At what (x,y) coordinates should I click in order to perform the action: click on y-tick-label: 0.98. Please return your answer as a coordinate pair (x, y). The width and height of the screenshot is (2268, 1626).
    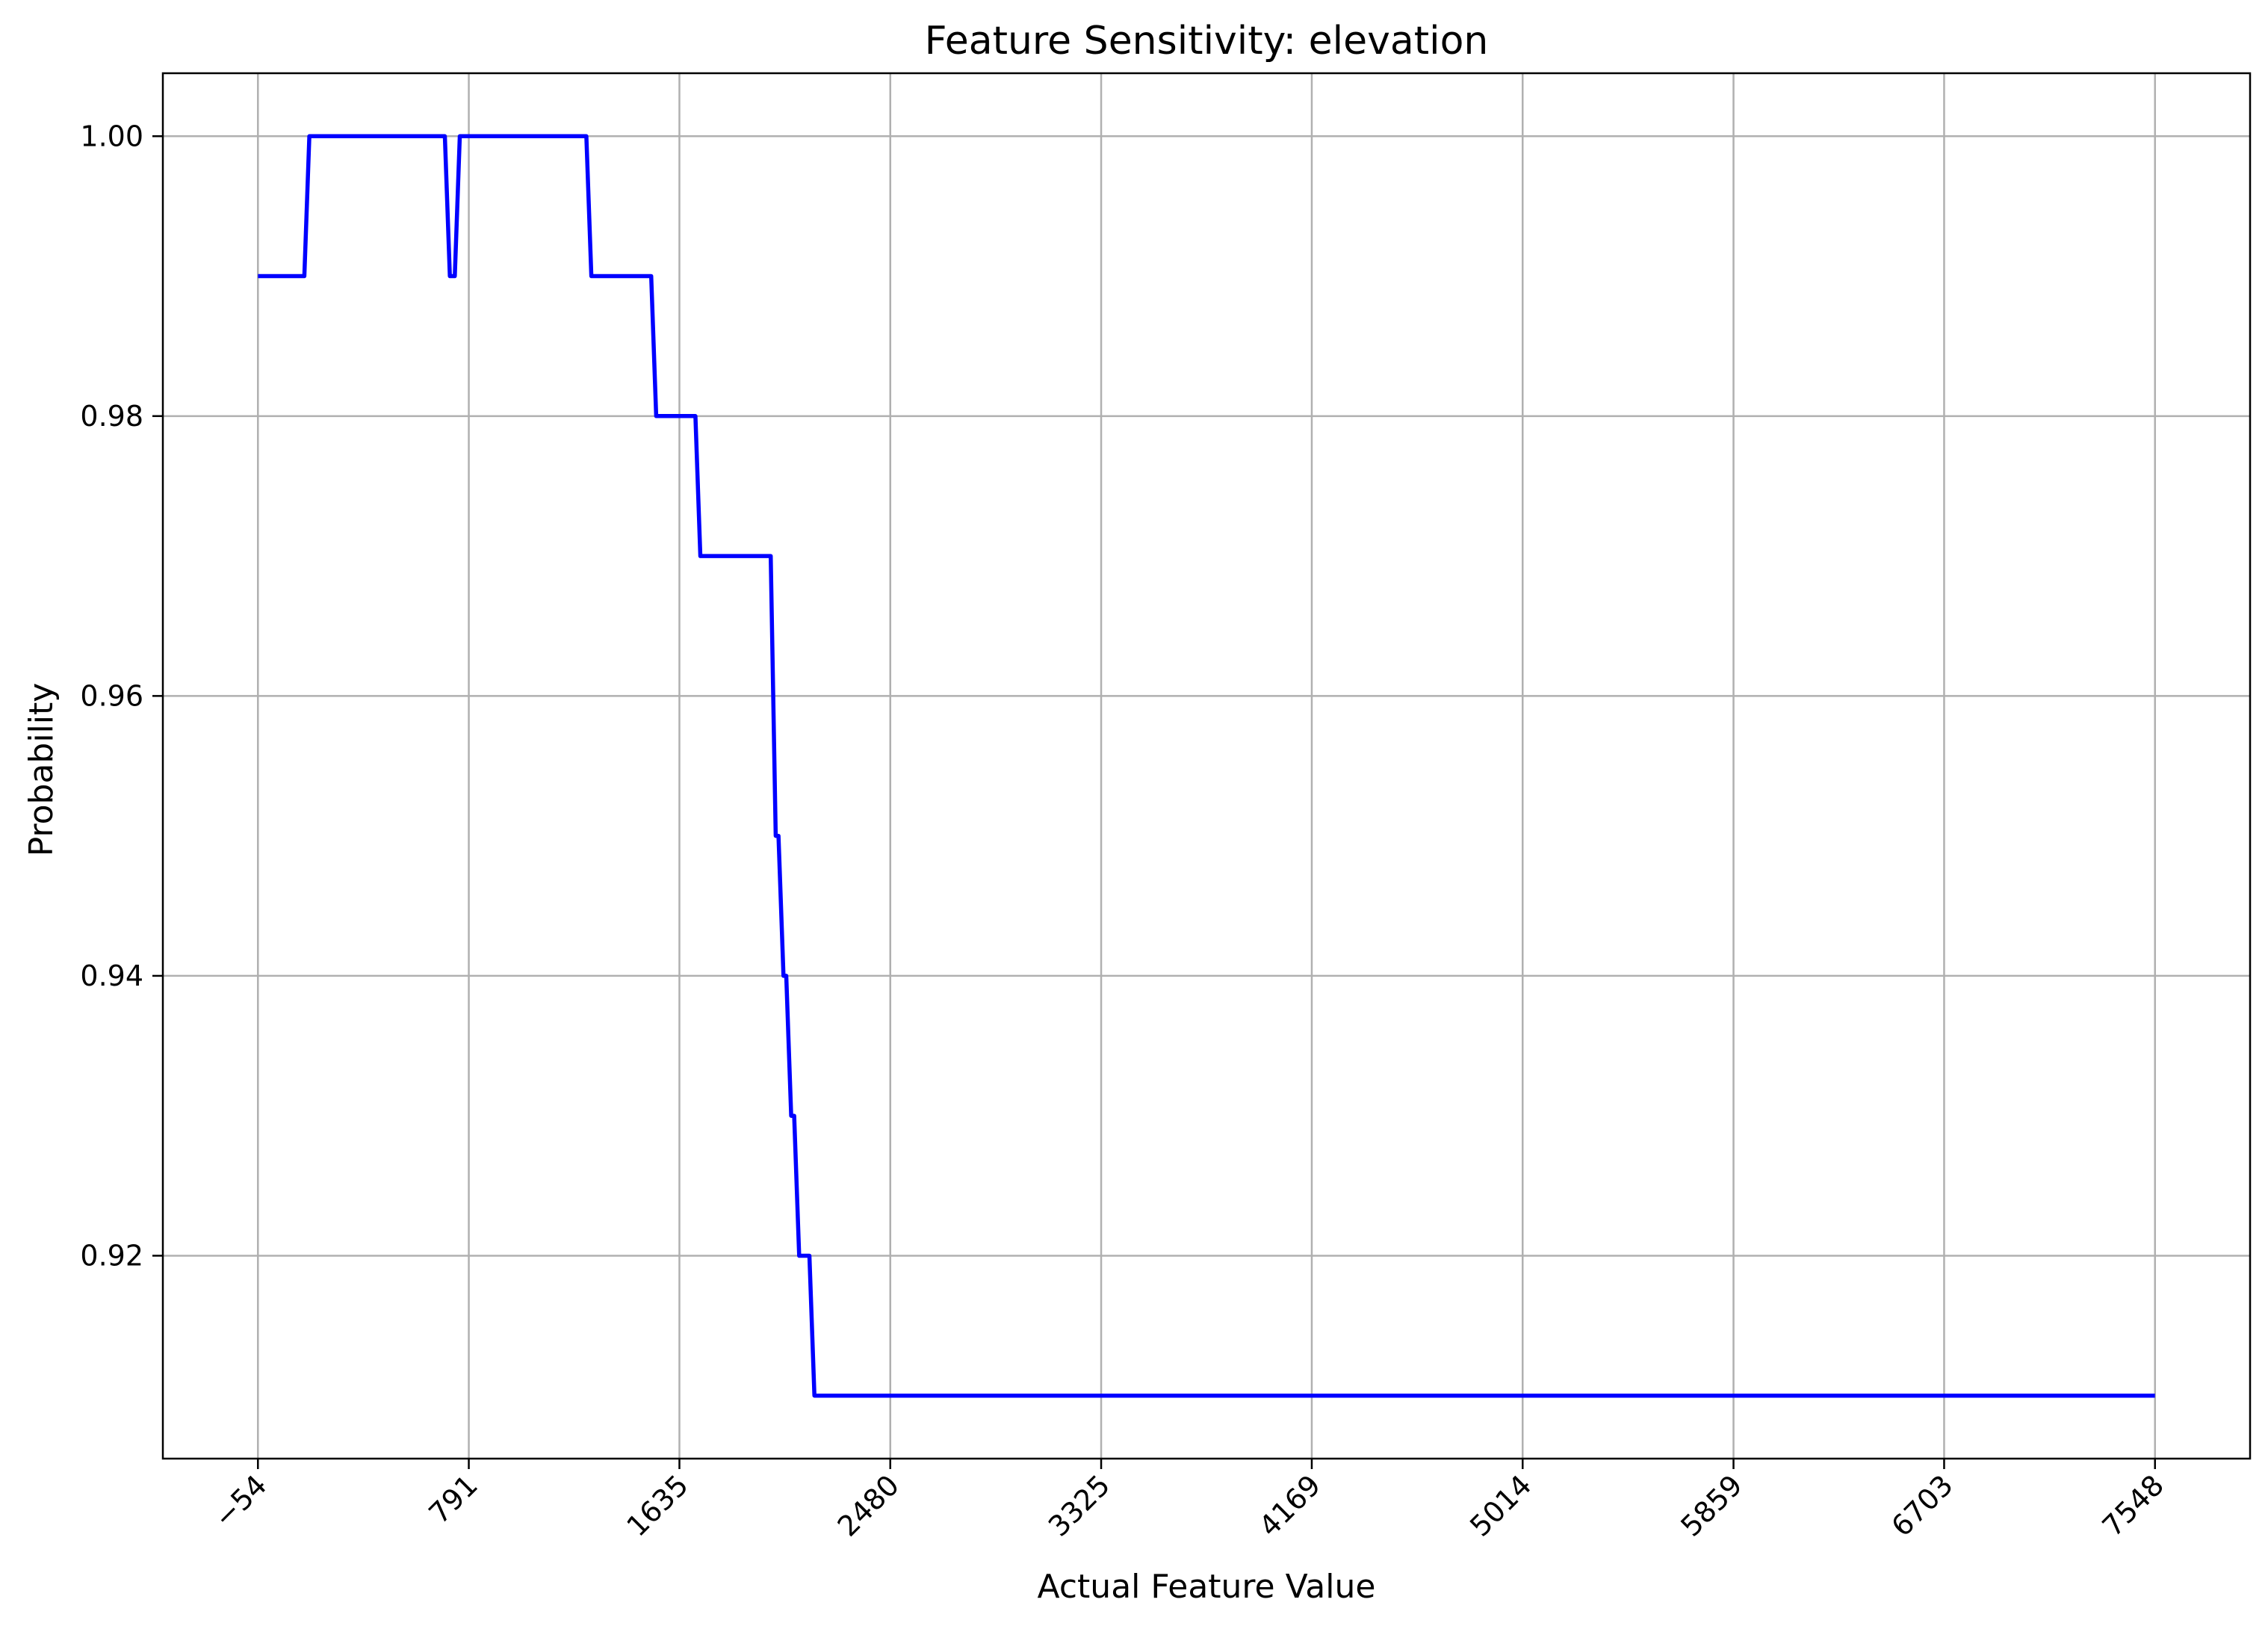
    Looking at the image, I should click on (111, 417).